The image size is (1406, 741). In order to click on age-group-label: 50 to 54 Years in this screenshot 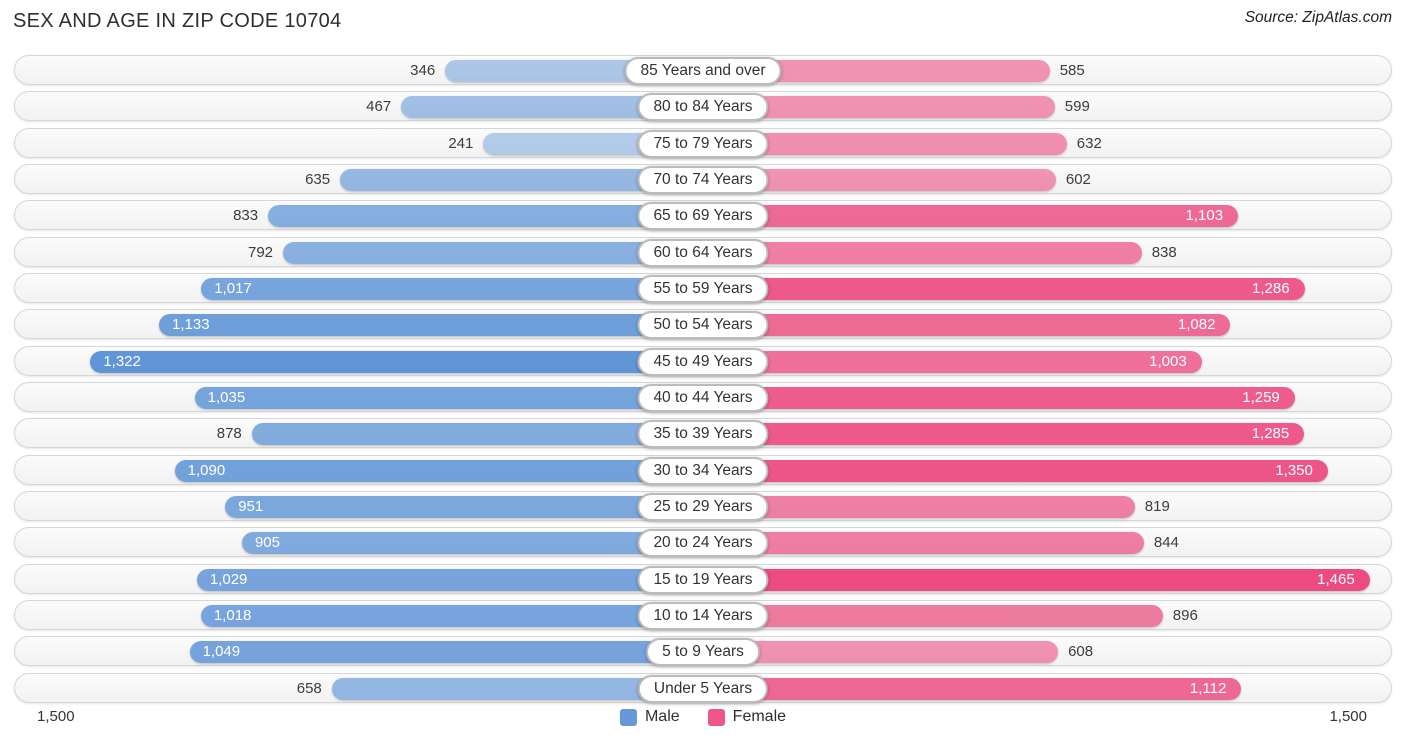, I will do `click(703, 325)`.